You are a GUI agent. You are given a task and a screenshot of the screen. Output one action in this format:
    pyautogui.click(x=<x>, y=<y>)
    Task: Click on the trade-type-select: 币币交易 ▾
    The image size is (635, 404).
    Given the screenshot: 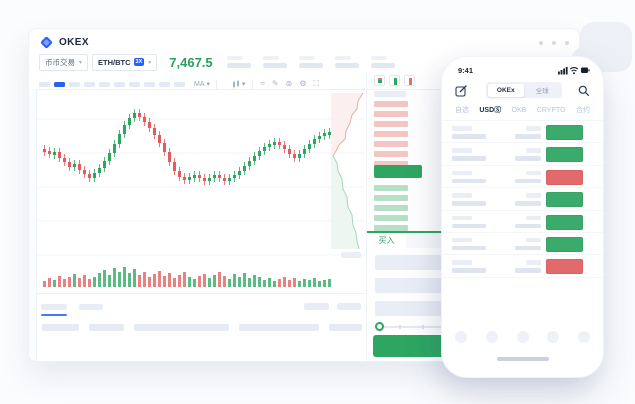 What is the action you would take?
    pyautogui.click(x=64, y=62)
    